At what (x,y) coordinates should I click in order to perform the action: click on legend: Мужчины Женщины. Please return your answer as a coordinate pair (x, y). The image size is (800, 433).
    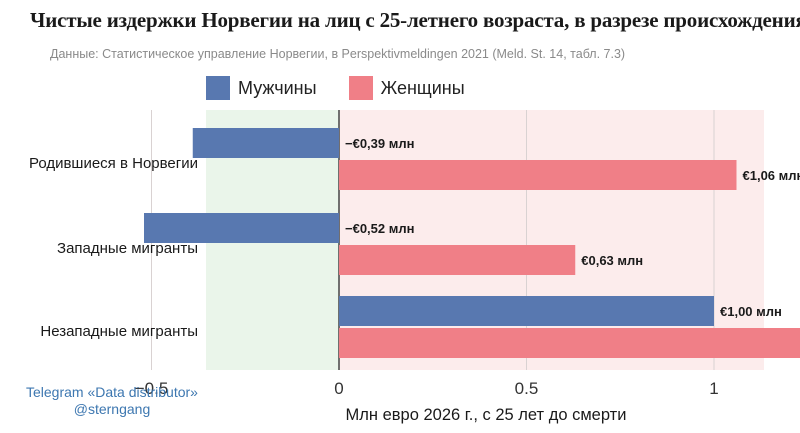
    Looking at the image, I should click on (351, 88).